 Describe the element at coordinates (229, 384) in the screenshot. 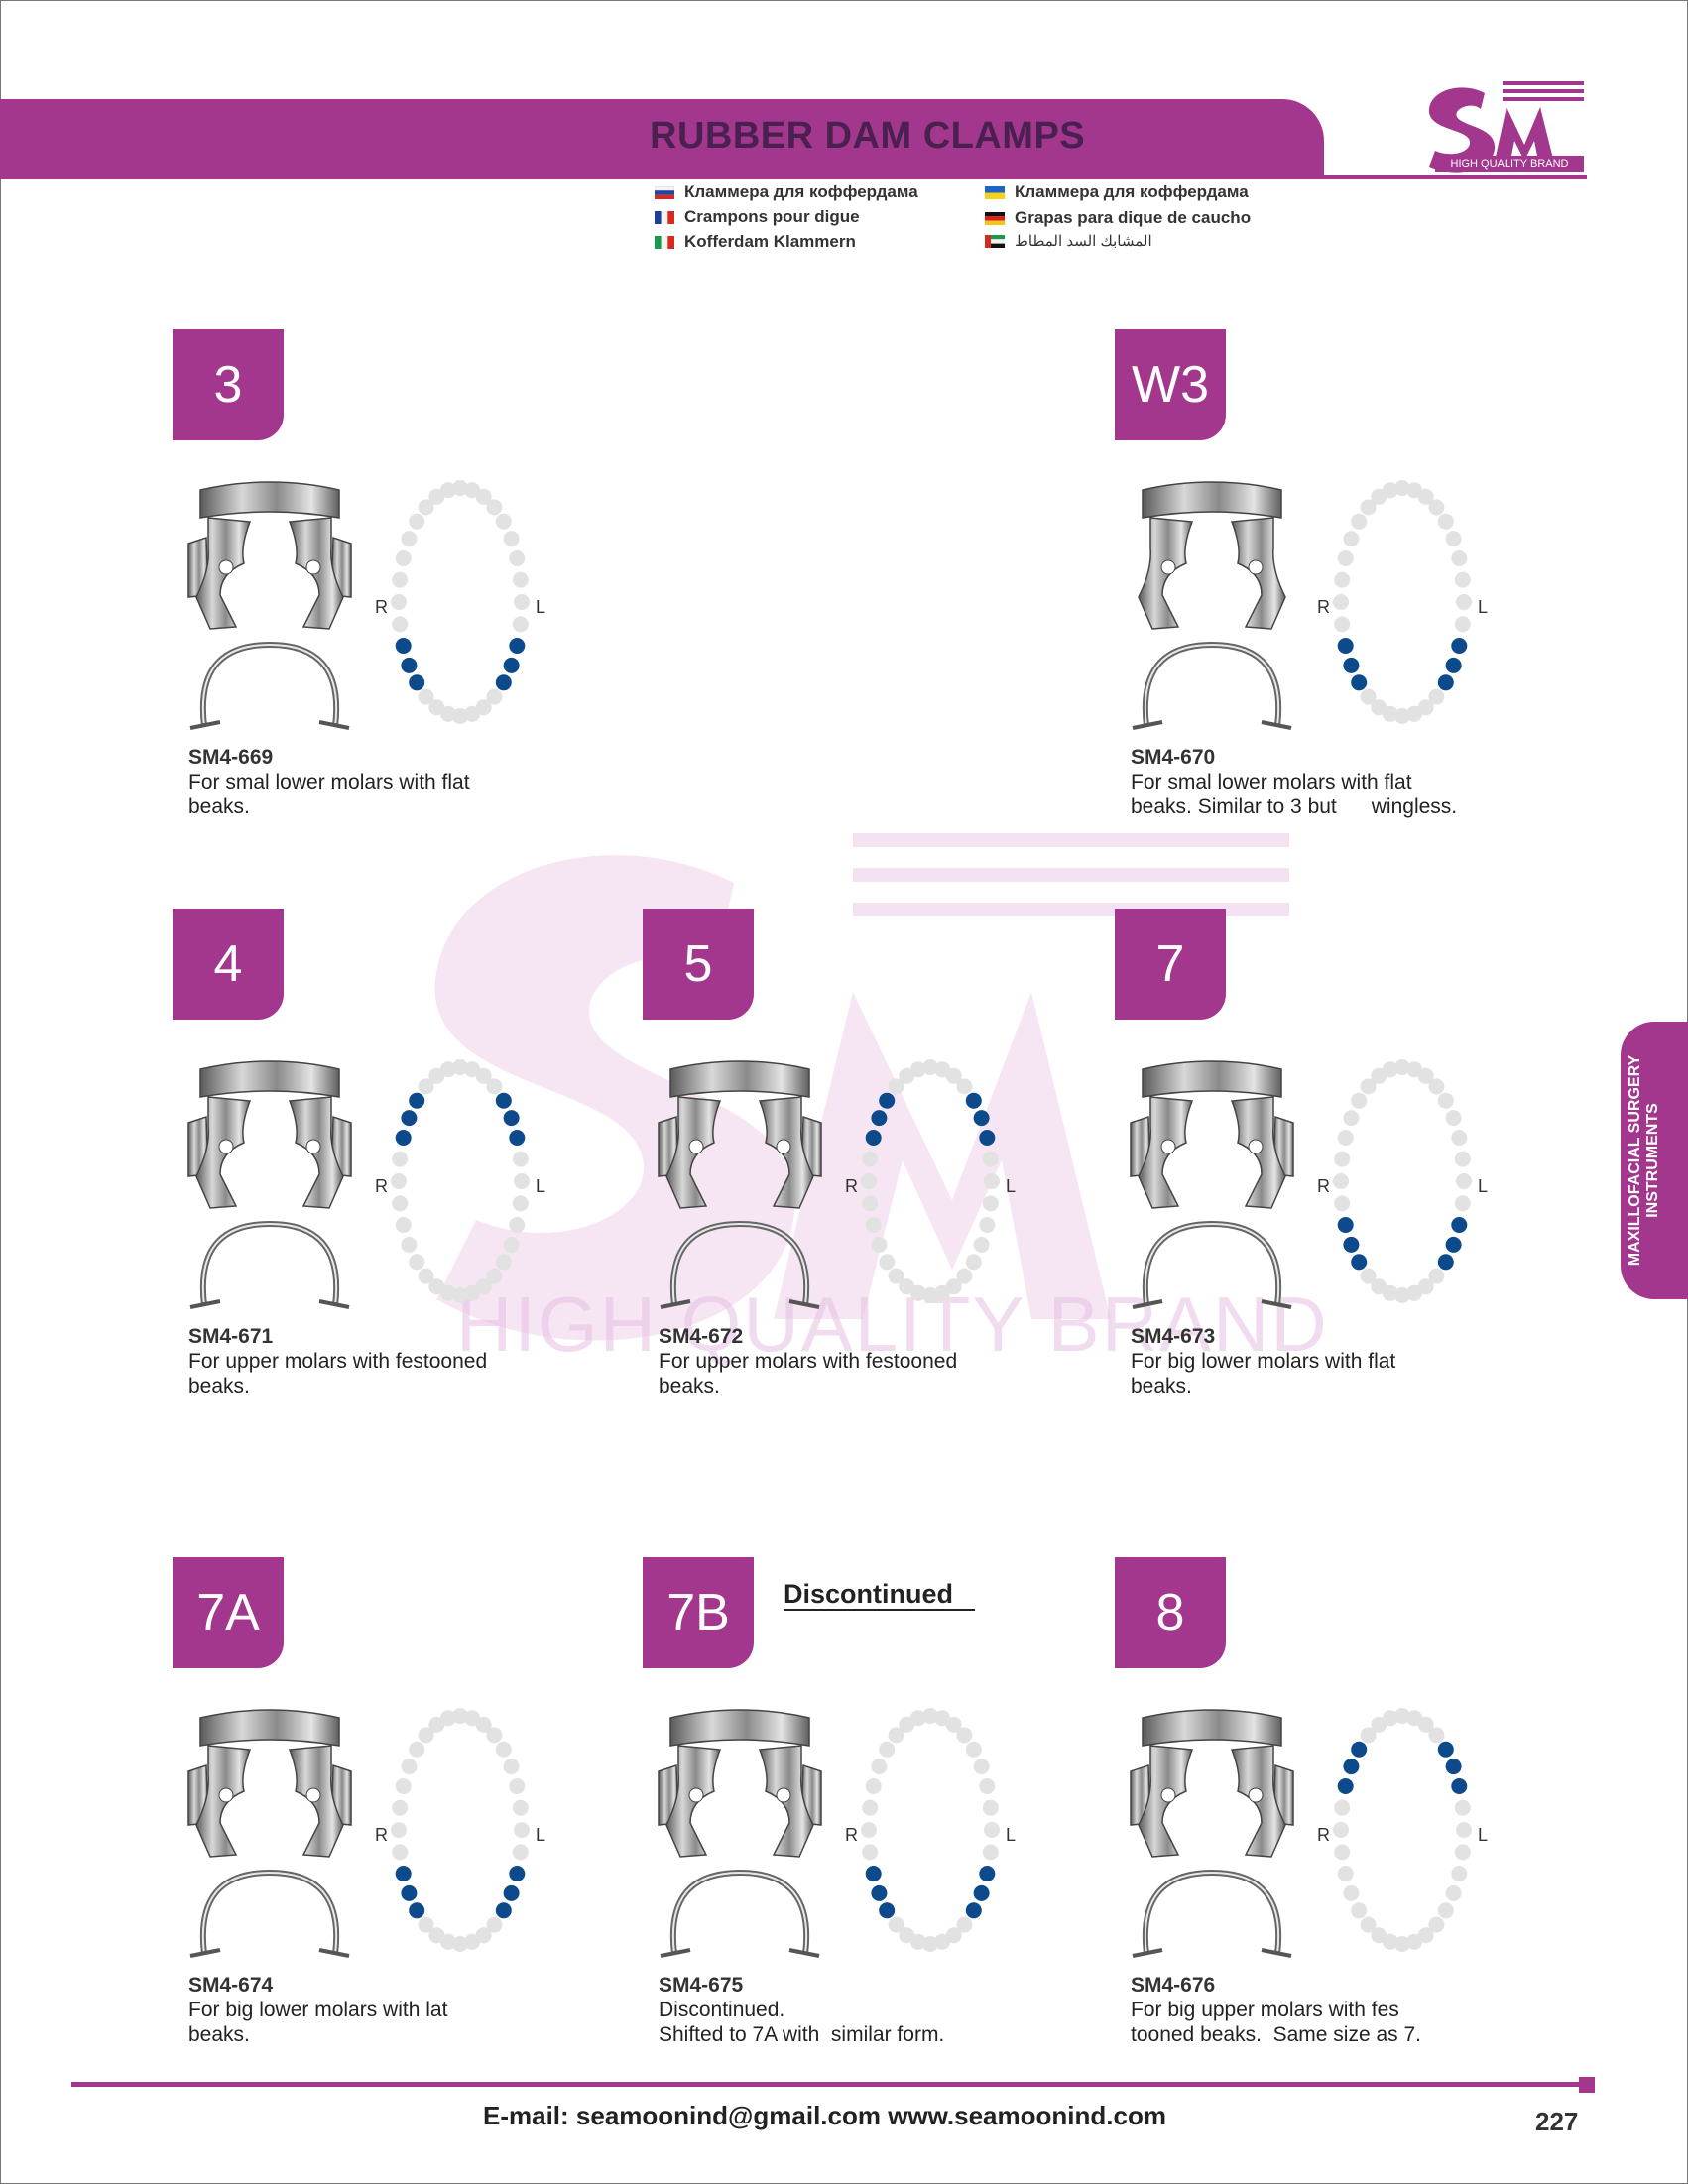

I see `model-number-tile: 3` at that location.